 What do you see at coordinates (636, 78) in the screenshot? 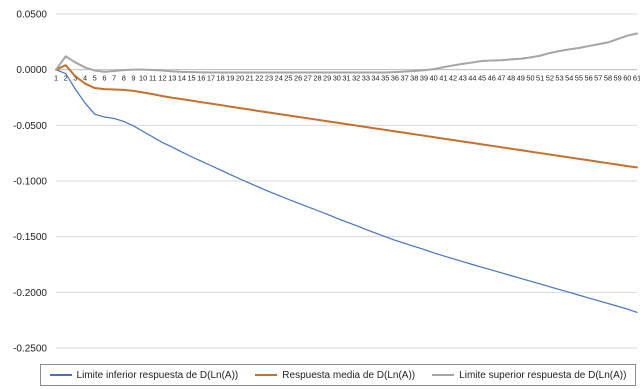
I see `x-tick-label: 61` at bounding box center [636, 78].